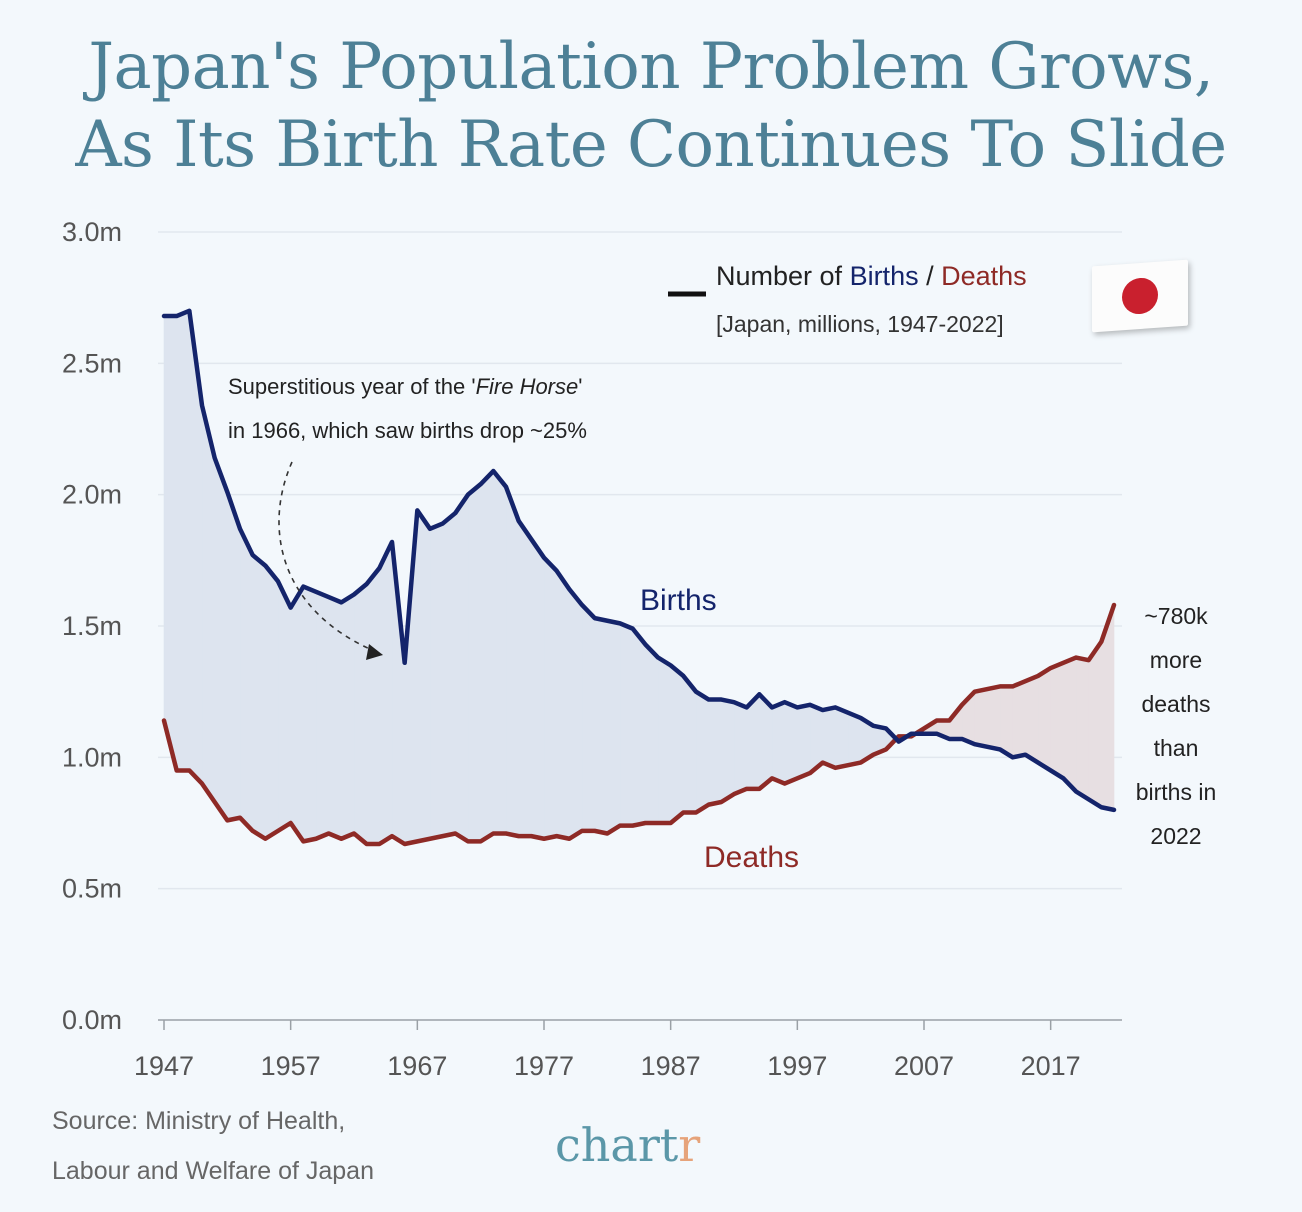 The height and width of the screenshot is (1212, 1302). What do you see at coordinates (92, 1020) in the screenshot?
I see `y-tick-label: 0.0m` at bounding box center [92, 1020].